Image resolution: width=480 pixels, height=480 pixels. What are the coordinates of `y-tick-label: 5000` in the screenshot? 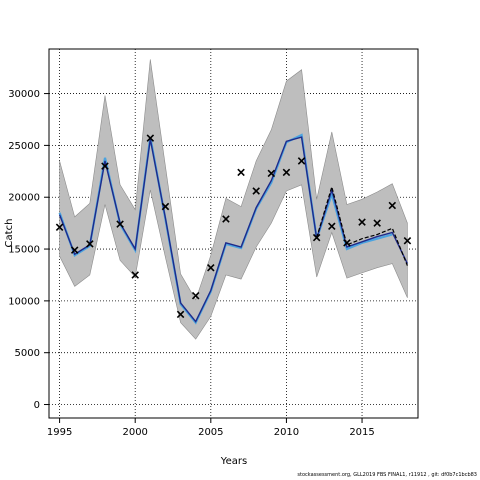 It's located at (27, 353).